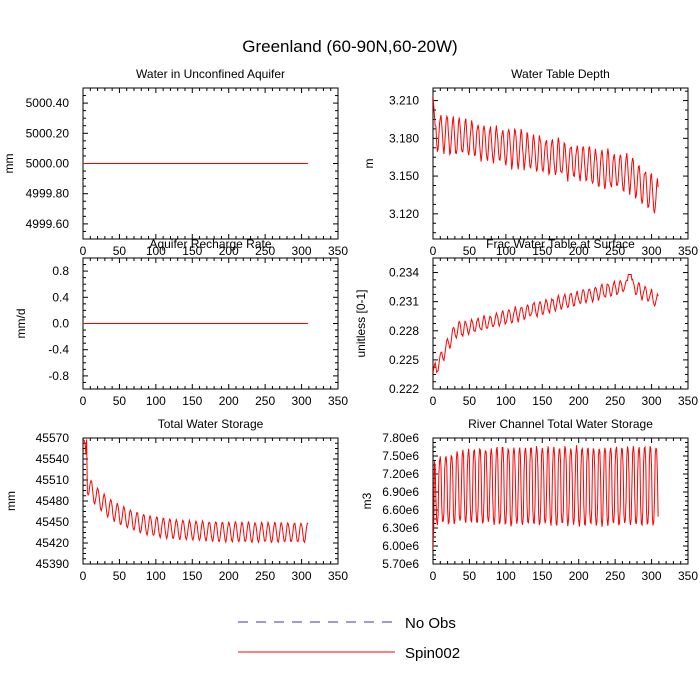 The width and height of the screenshot is (700, 700). I want to click on y-tick-label: 0.231, so click(404, 302).